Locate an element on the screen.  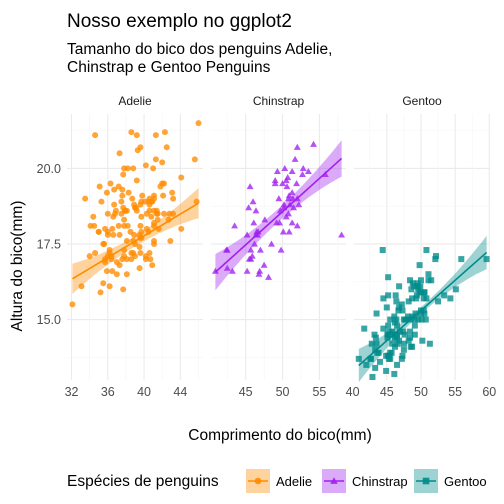
legend-title: Espécies de penguins is located at coordinates (143, 481).